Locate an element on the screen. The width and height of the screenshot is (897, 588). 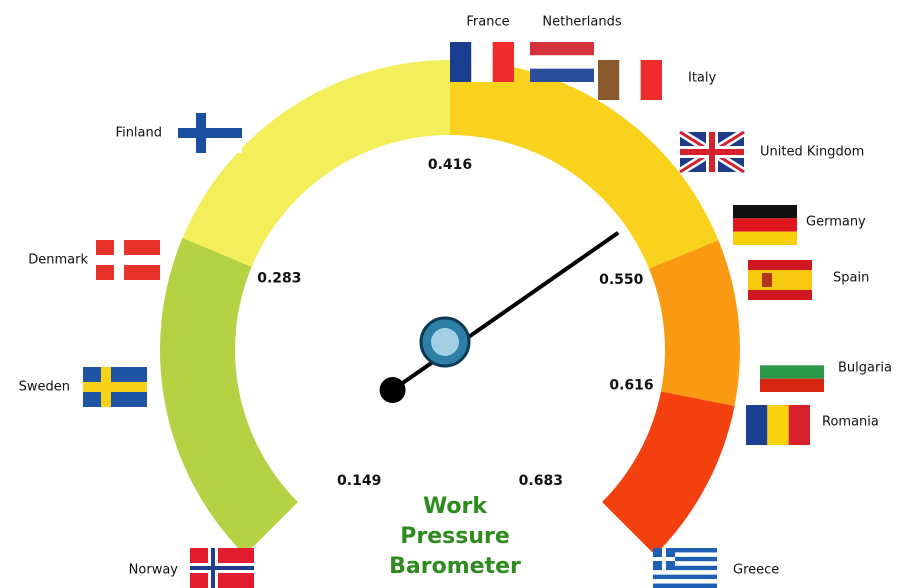
country-label: Italy is located at coordinates (702, 78).